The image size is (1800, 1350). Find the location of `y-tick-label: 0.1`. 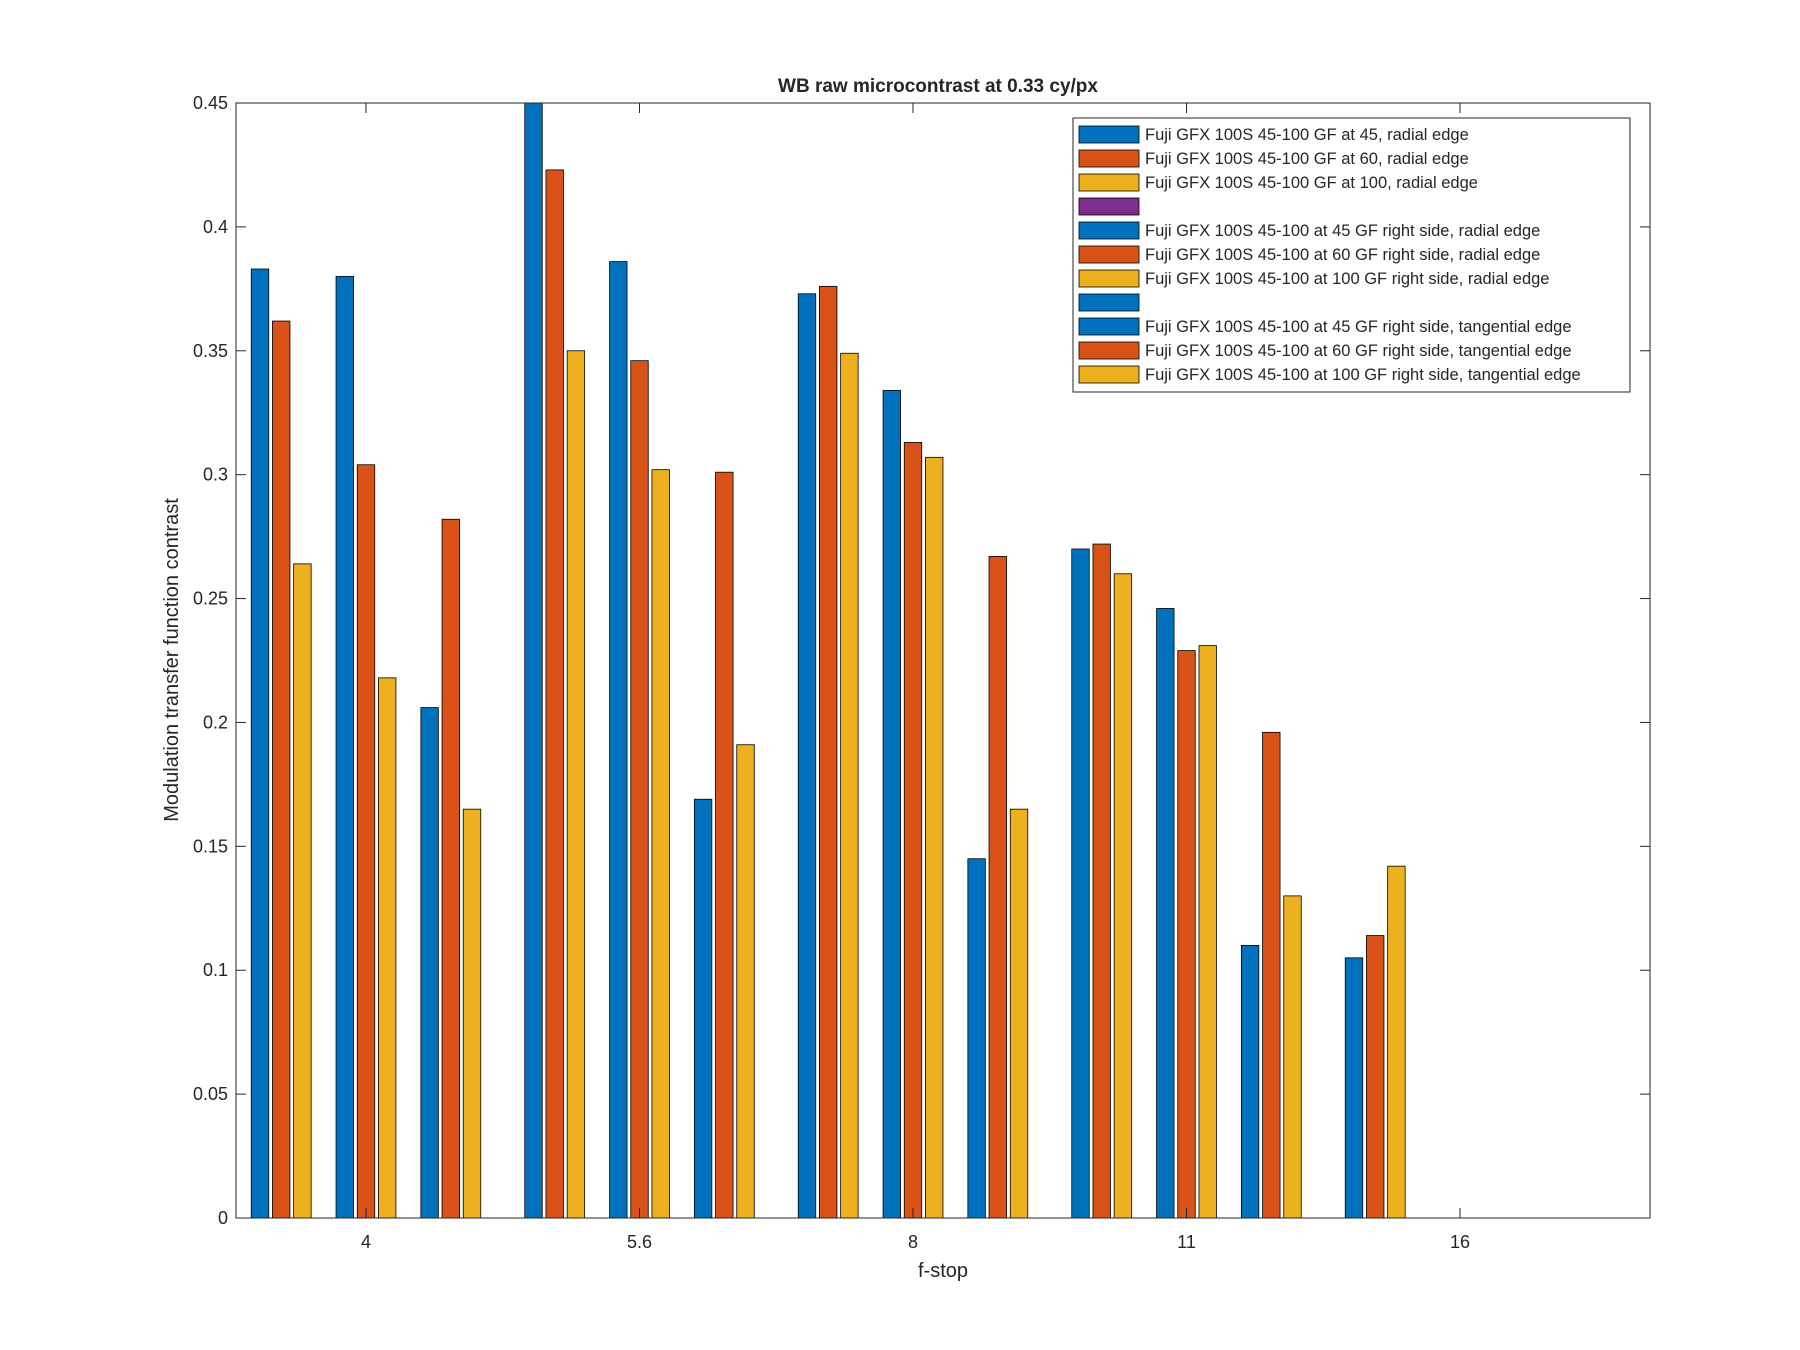

y-tick-label: 0.1 is located at coordinates (215, 970).